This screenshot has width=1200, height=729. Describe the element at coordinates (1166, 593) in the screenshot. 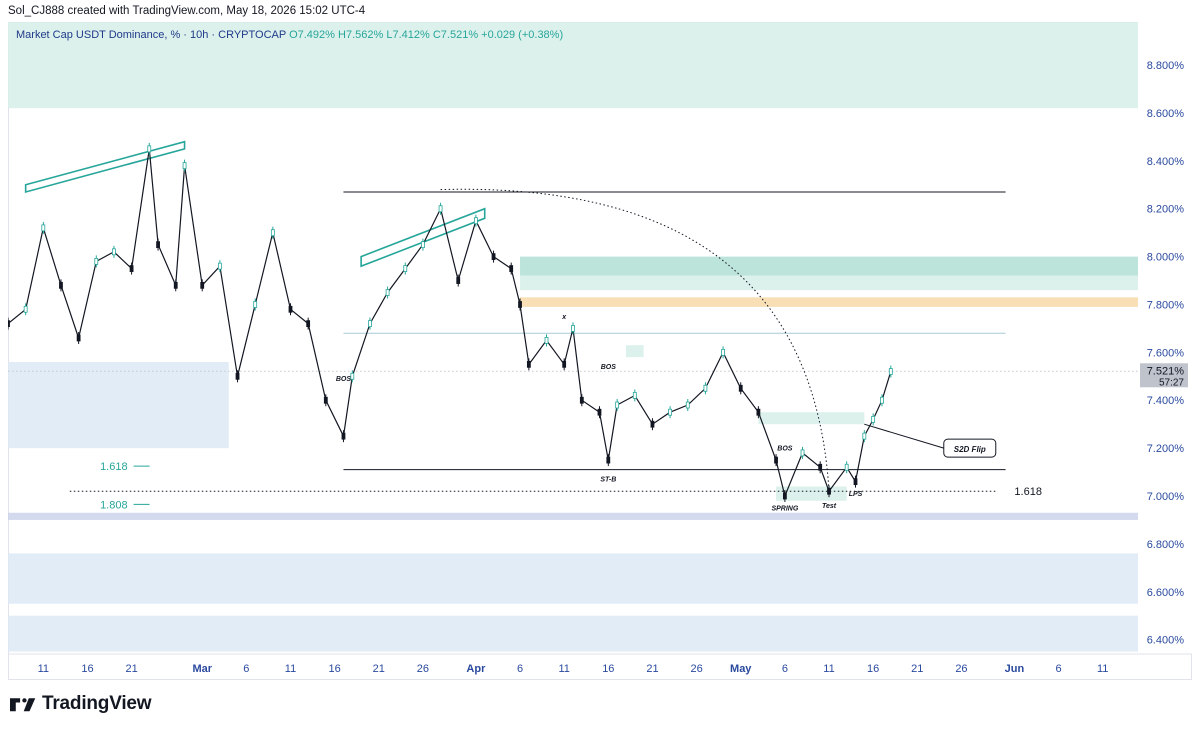

I see `y-tick-label: 6.600%` at that location.